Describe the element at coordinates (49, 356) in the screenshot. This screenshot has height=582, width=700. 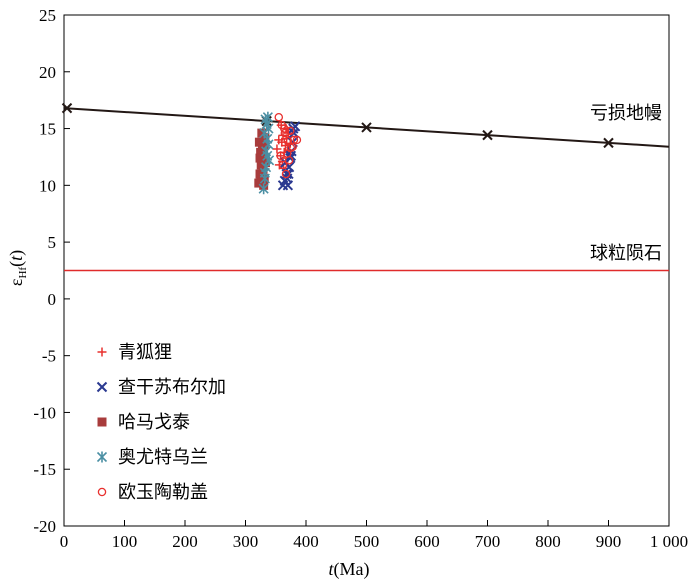
I see `y-tick-label: -5` at that location.